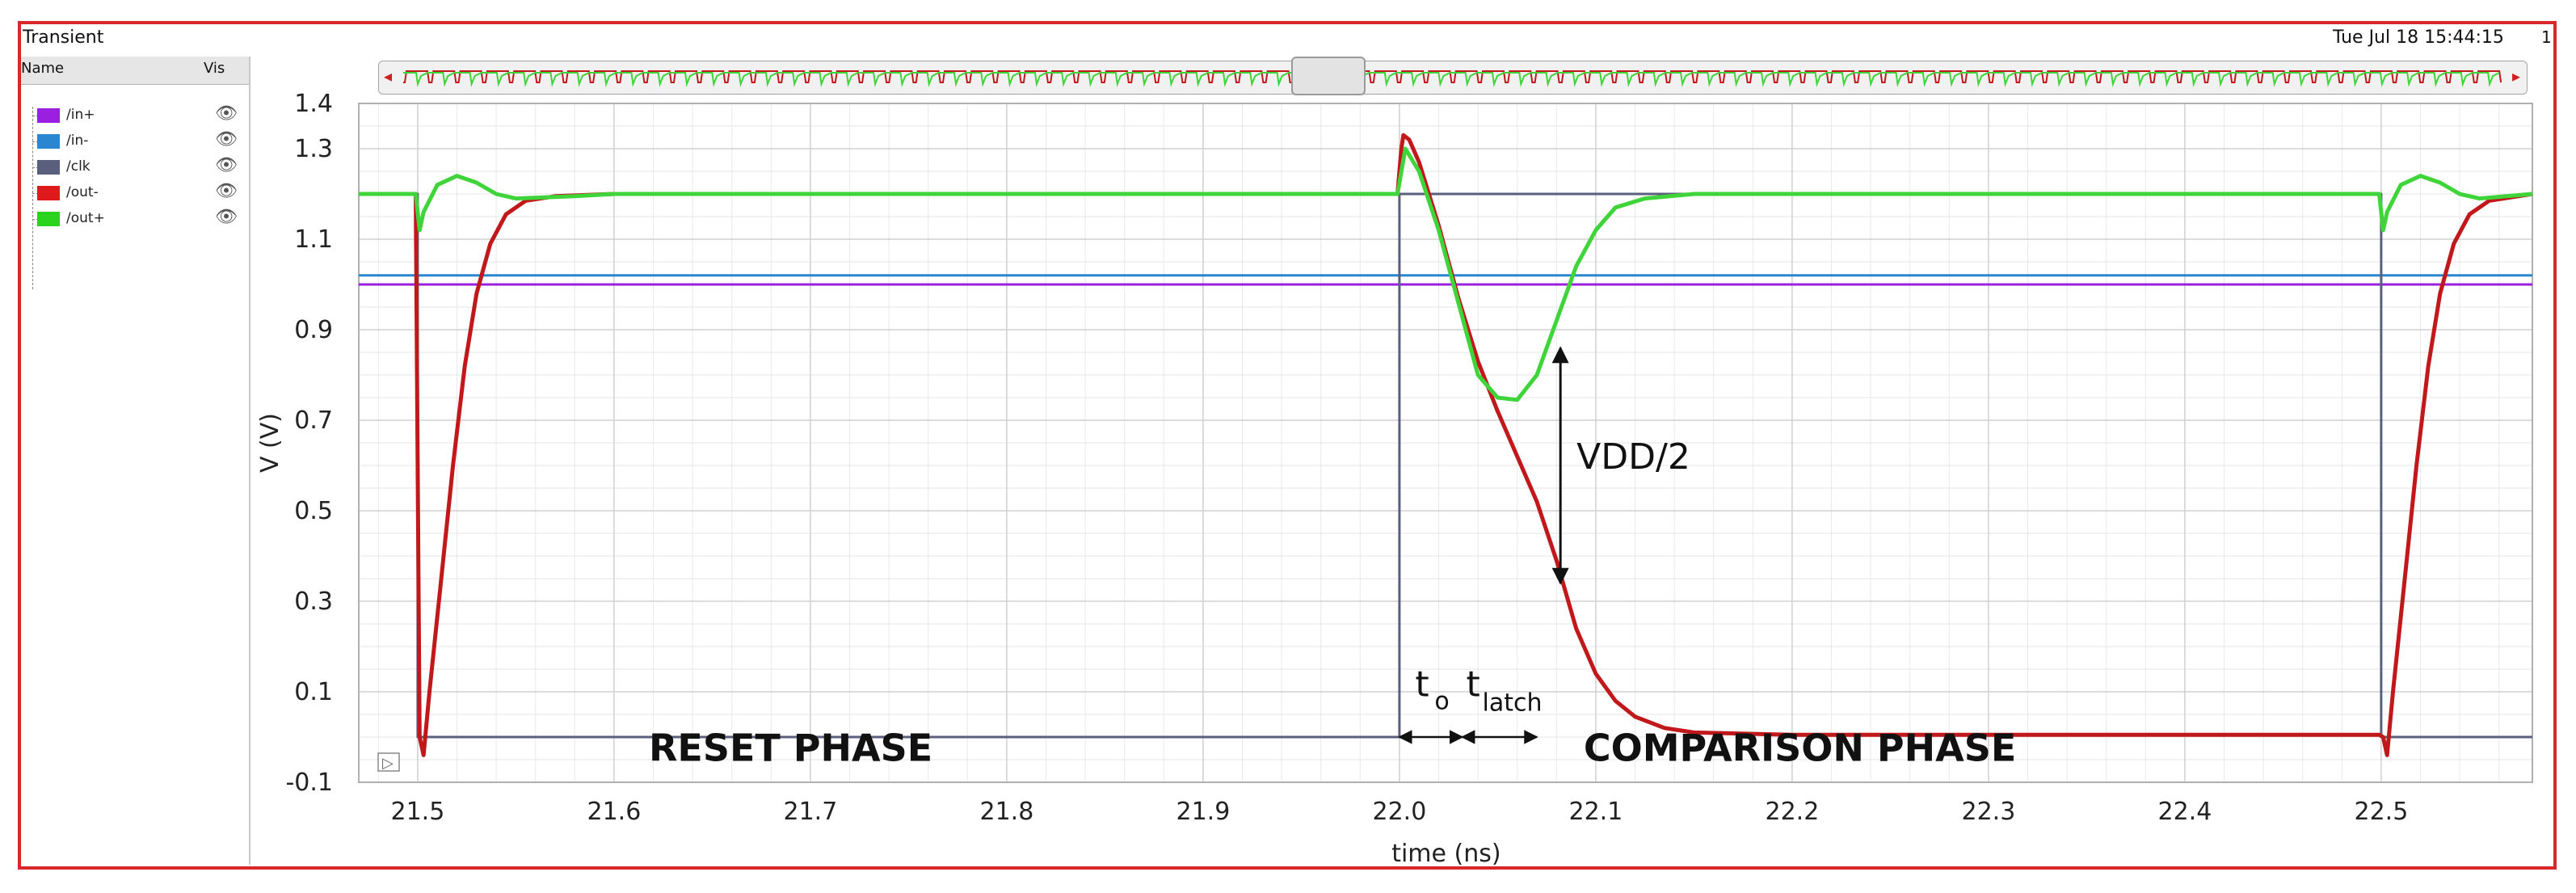 This screenshot has height=893, width=2576. What do you see at coordinates (80, 115) in the screenshot?
I see `legend-item-label: /in+` at bounding box center [80, 115].